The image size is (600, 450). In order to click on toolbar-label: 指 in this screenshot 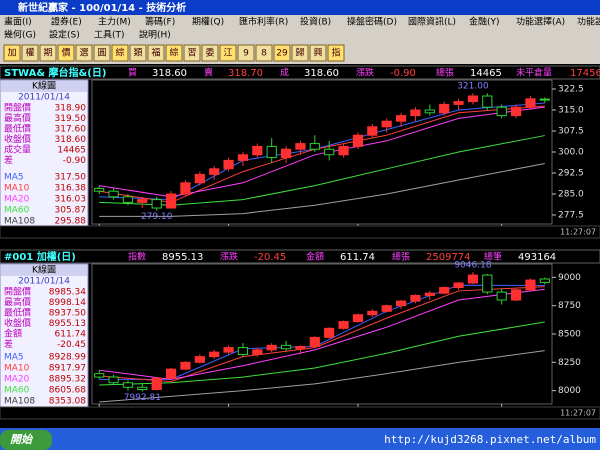, I will do `click(335, 53)`.